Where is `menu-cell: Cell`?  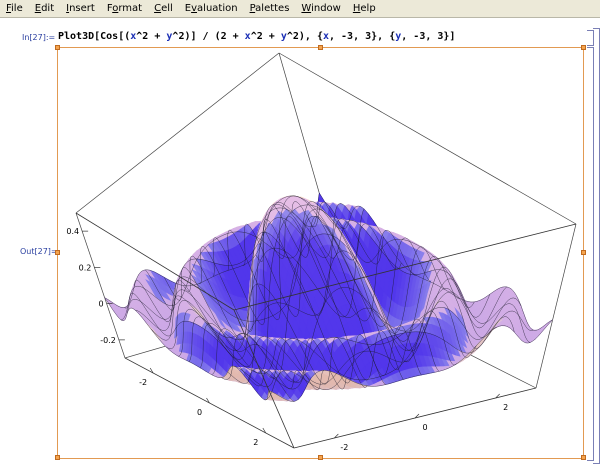
menu-cell: Cell is located at coordinates (163, 8).